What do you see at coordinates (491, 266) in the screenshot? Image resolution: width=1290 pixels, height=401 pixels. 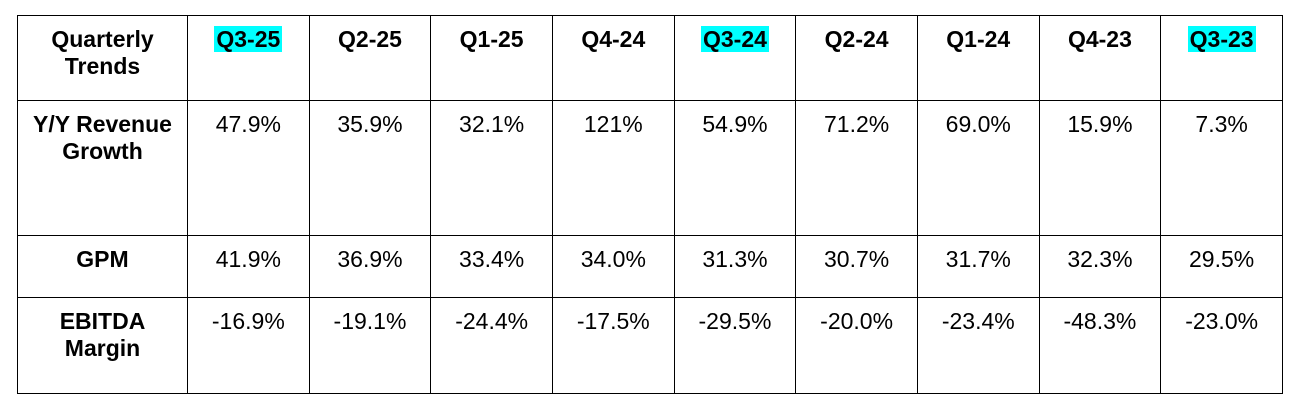 I see `cell: 33.4%` at bounding box center [491, 266].